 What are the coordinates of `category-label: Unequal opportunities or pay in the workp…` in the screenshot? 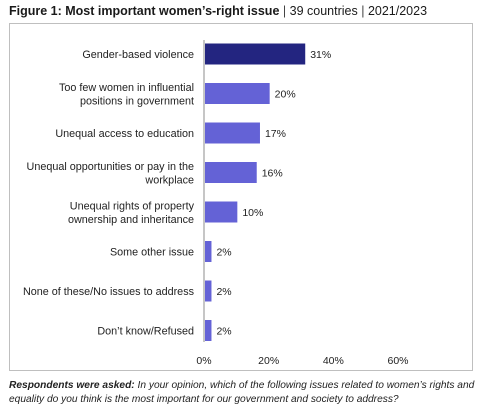 It's located at (110, 174).